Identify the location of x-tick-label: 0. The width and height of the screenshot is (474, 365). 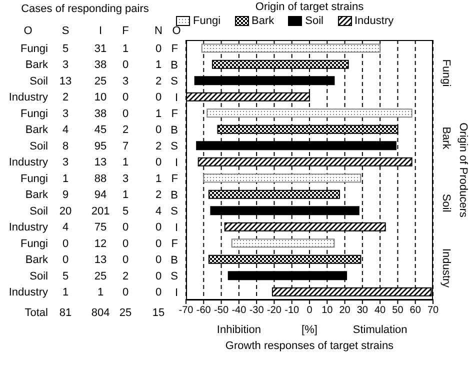
(309, 310).